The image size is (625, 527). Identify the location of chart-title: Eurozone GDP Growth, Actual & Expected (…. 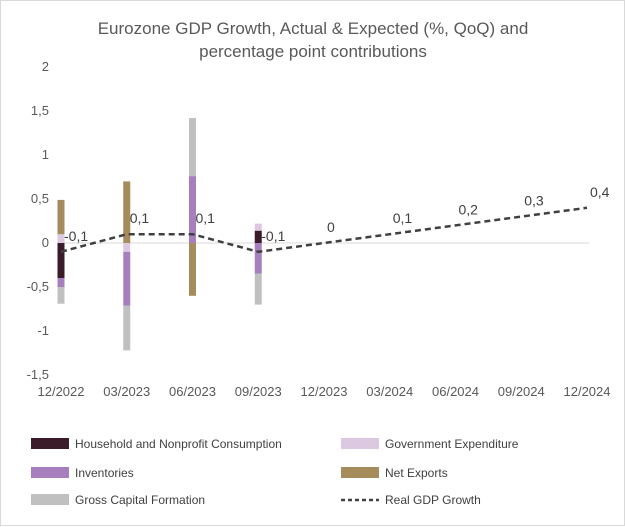
(313, 40).